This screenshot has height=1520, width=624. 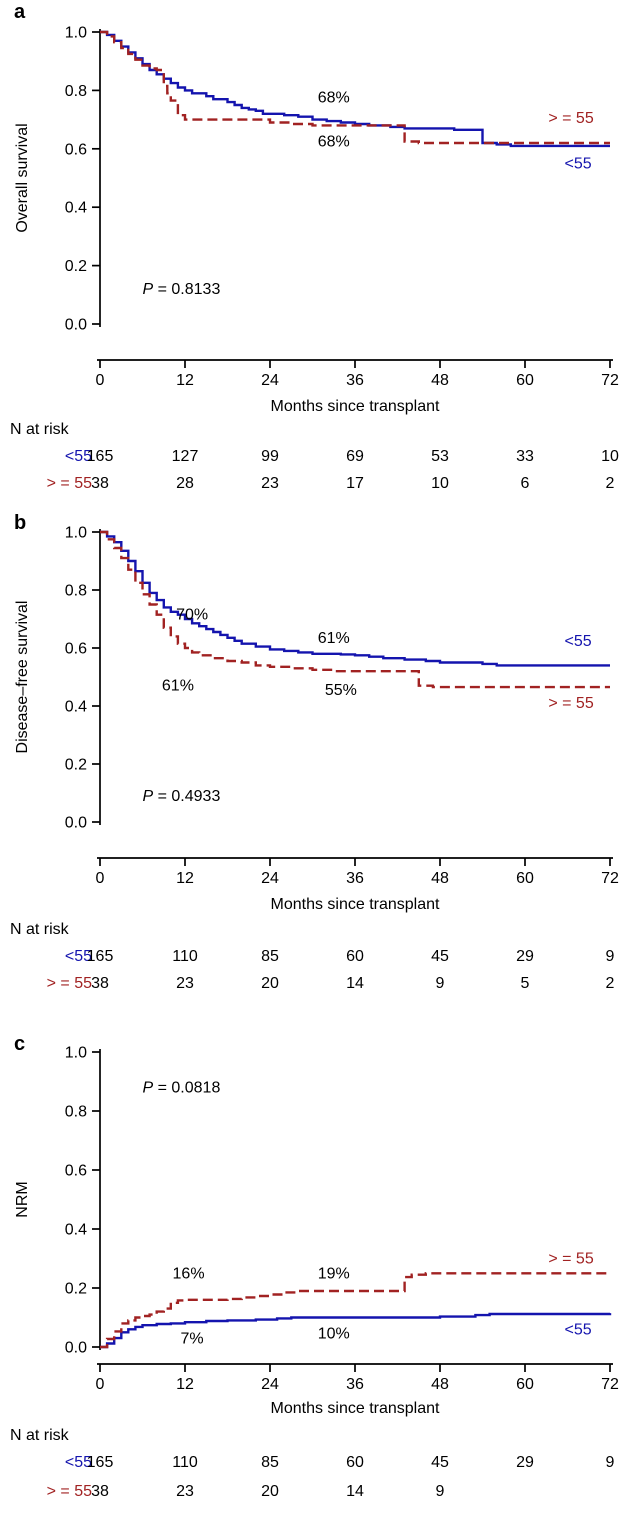 What do you see at coordinates (270, 1491) in the screenshot?
I see `risk-count: 20` at bounding box center [270, 1491].